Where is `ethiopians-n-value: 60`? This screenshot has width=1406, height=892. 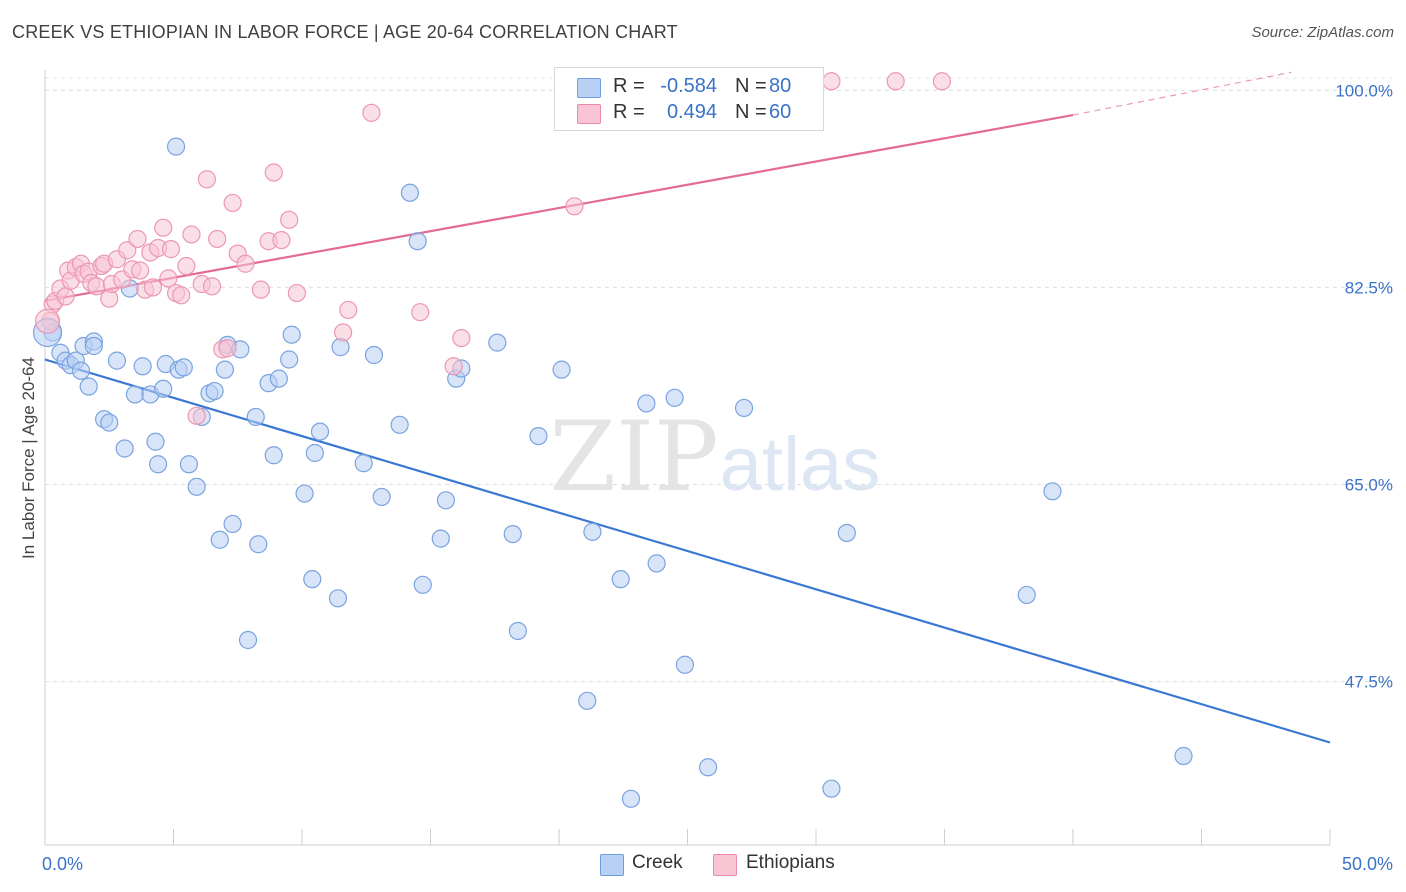 ethiopians-n-value: 60 is located at coordinates (780, 112).